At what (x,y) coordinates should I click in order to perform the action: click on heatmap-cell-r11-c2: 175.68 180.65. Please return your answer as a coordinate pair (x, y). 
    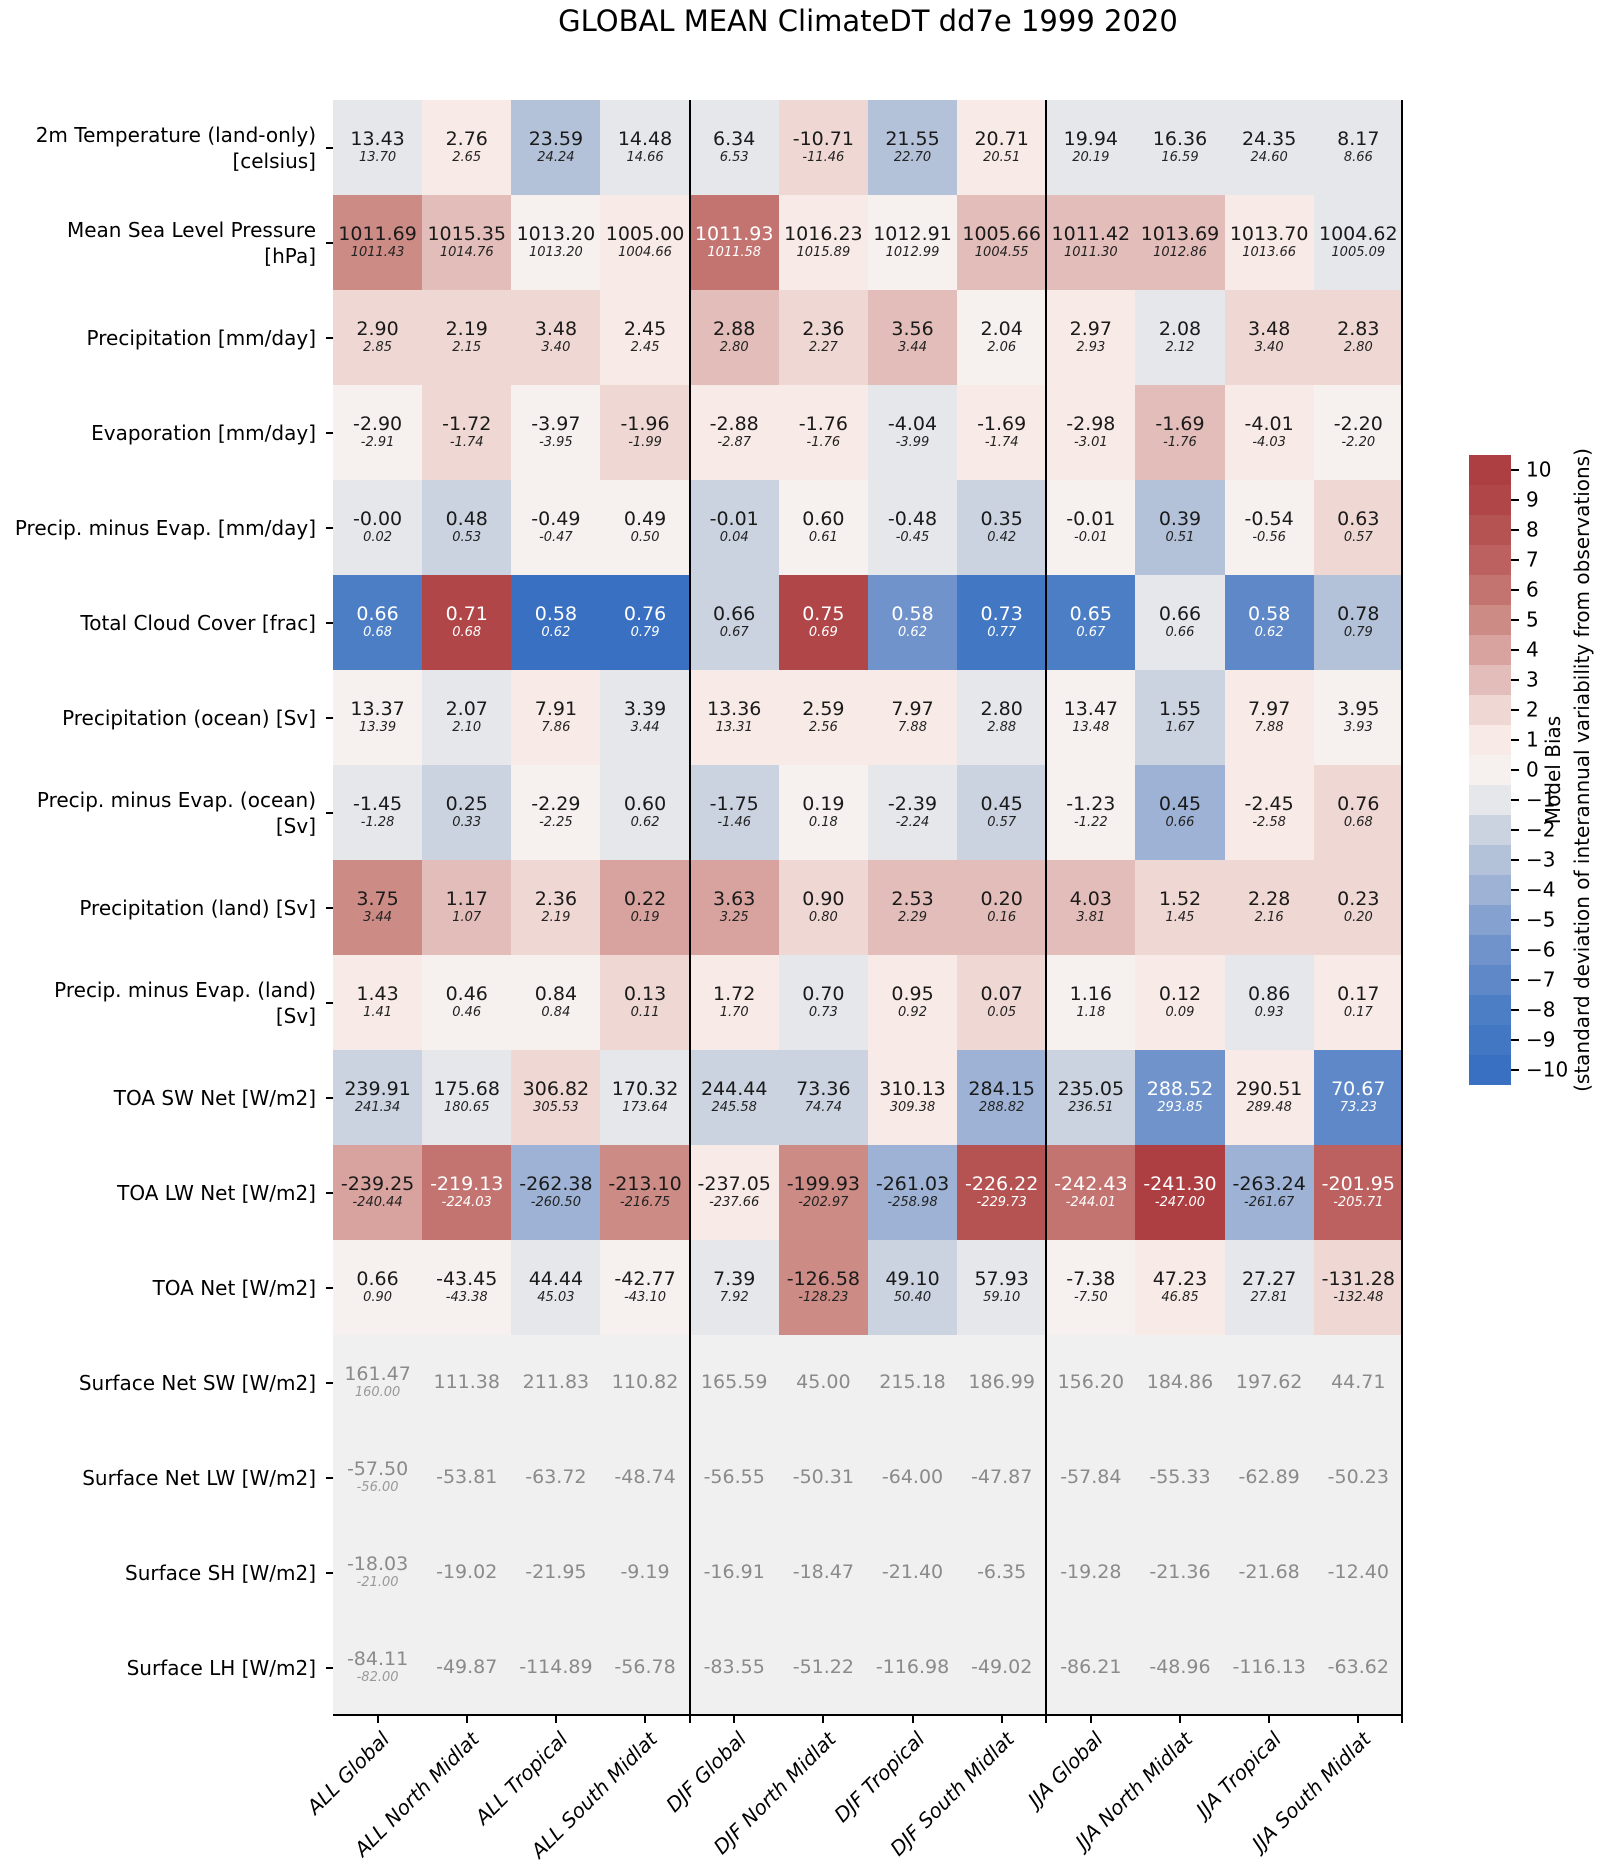
    Looking at the image, I should click on (467, 1097).